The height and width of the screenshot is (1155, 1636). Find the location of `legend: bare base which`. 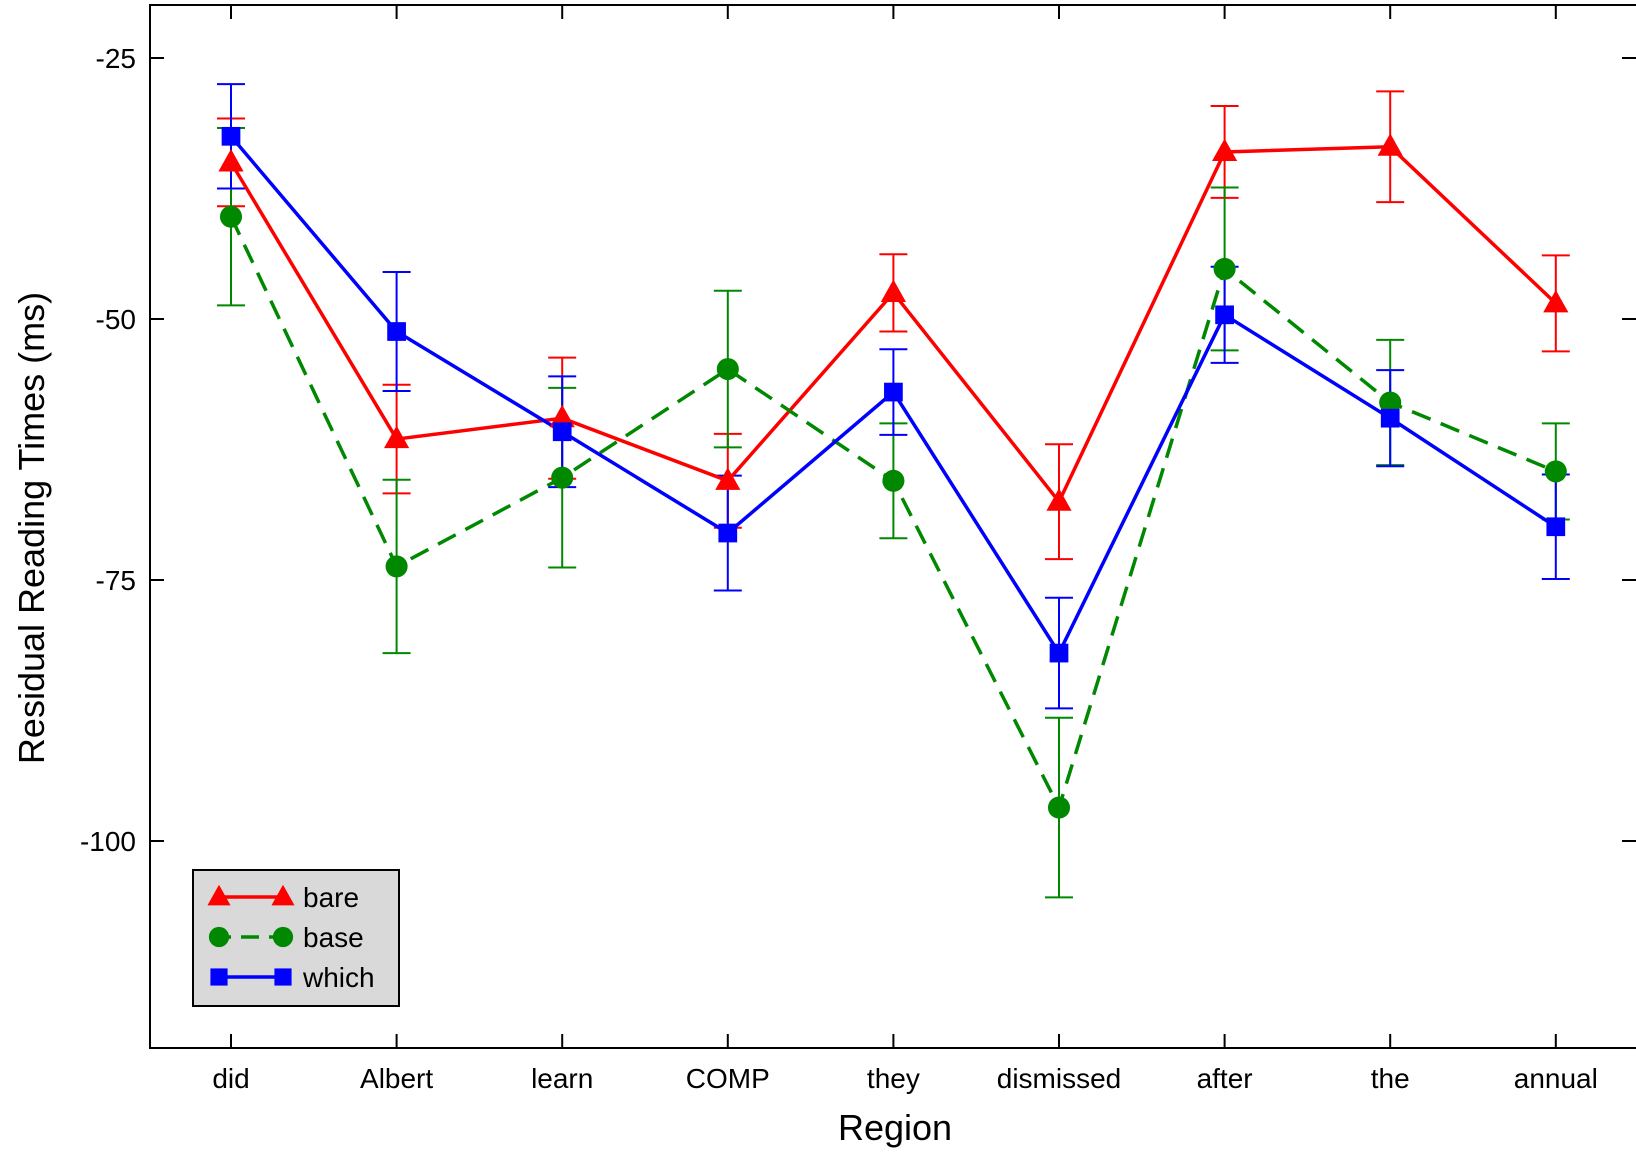

legend: bare base which is located at coordinates (296, 938).